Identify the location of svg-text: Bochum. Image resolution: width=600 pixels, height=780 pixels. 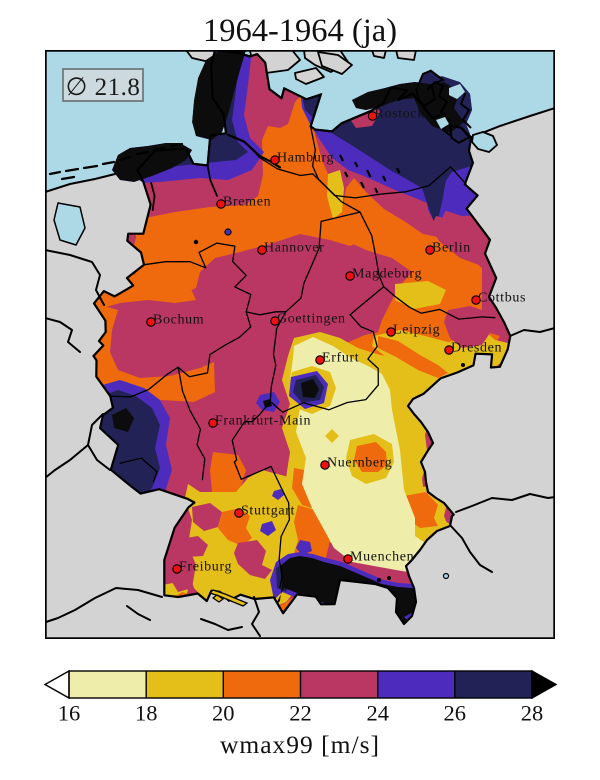
(178, 320).